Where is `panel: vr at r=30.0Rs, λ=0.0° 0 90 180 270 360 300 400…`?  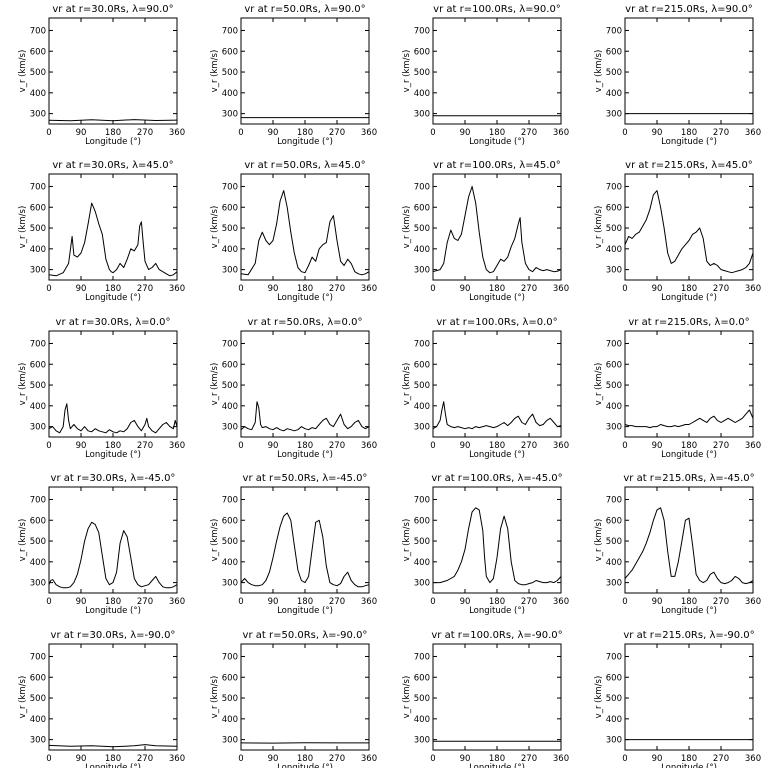
panel: vr at r=30.0Rs, λ=0.0° 0 90 180 270 360 300 400… is located at coordinates (101, 388).